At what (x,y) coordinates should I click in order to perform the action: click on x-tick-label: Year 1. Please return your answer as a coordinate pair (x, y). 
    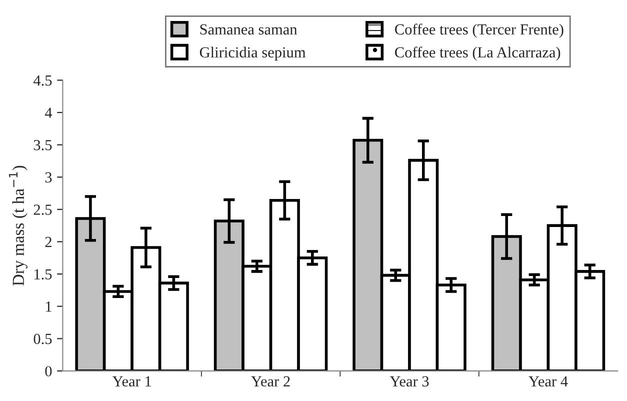
    Looking at the image, I should click on (131, 381).